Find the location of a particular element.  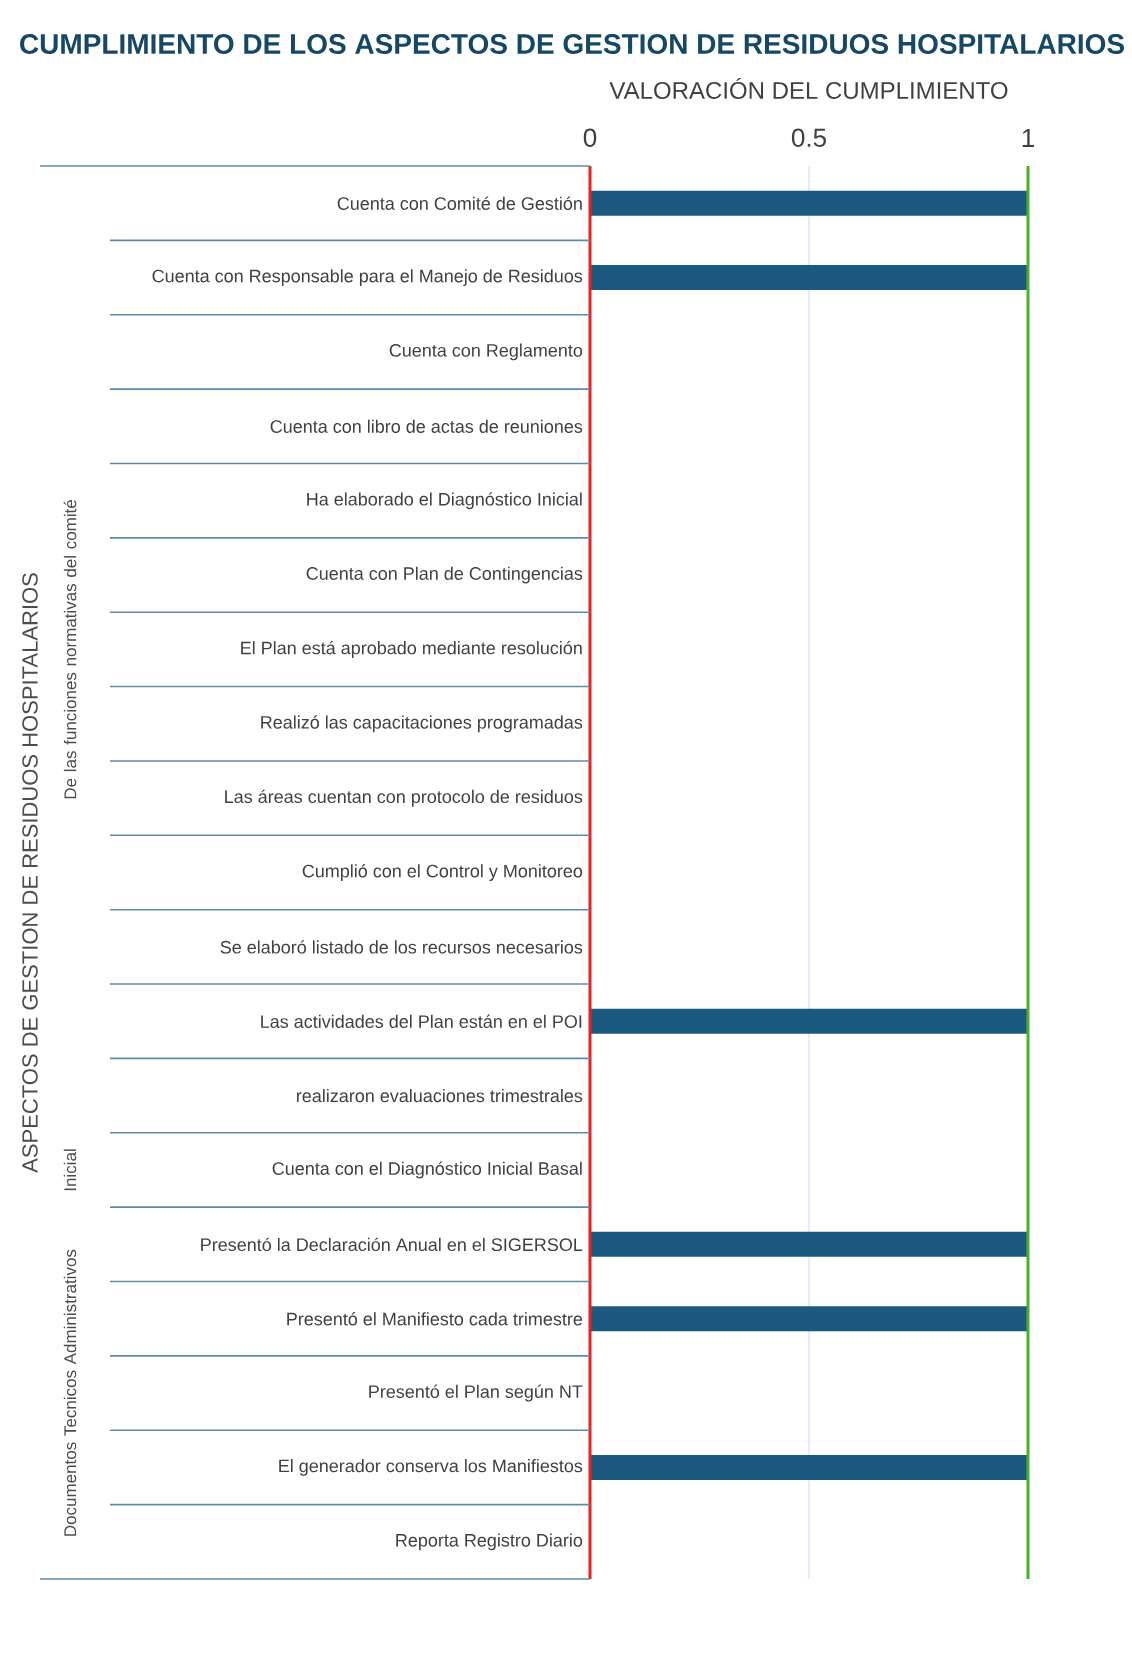

y-tick-label: Presentó el Plan según NT is located at coordinates (476, 1393).